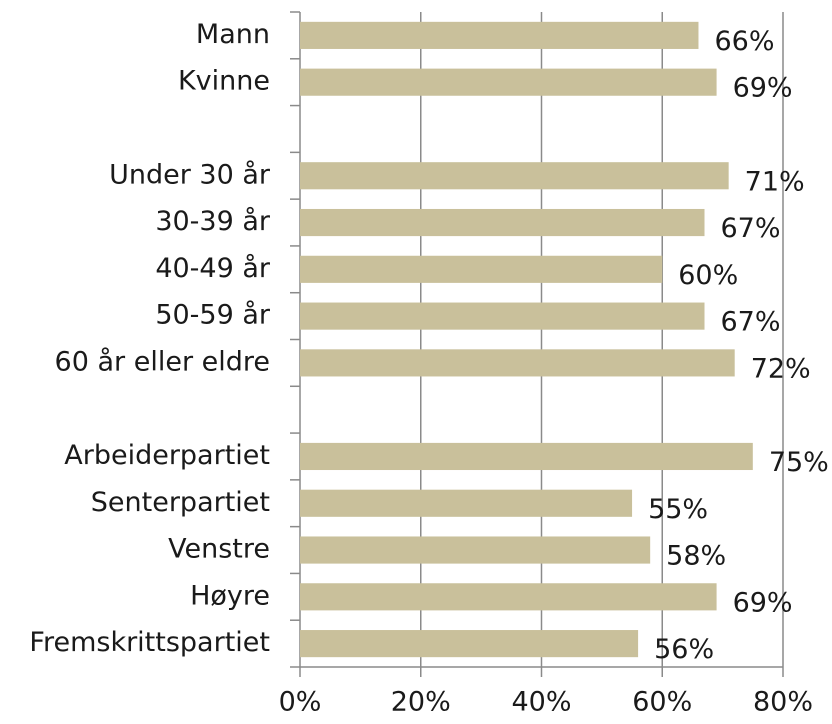 This screenshot has height=724, width=832. What do you see at coordinates (678, 509) in the screenshot?
I see `value-label: 55%` at bounding box center [678, 509].